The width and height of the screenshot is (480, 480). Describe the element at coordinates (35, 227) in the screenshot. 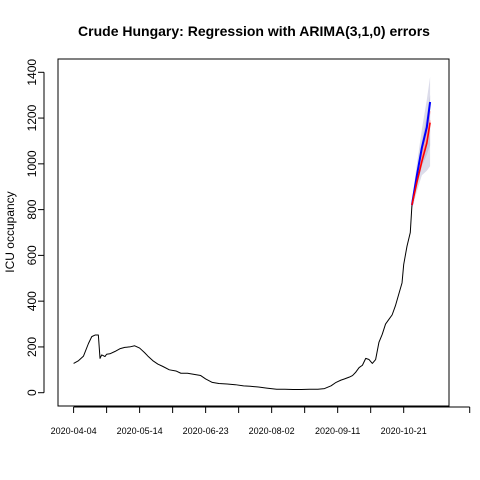

I see `y-axis: 0 200 400 600 800 1000 1200 1400` at that location.